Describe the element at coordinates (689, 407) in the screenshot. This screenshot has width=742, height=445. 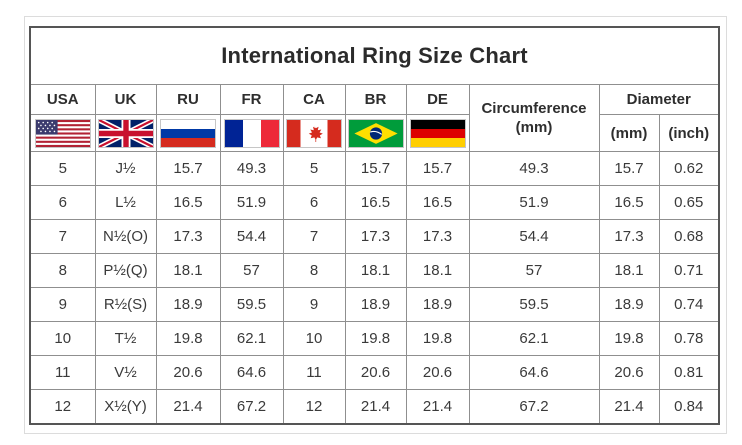
I see `table-cell: 0.84` at that location.